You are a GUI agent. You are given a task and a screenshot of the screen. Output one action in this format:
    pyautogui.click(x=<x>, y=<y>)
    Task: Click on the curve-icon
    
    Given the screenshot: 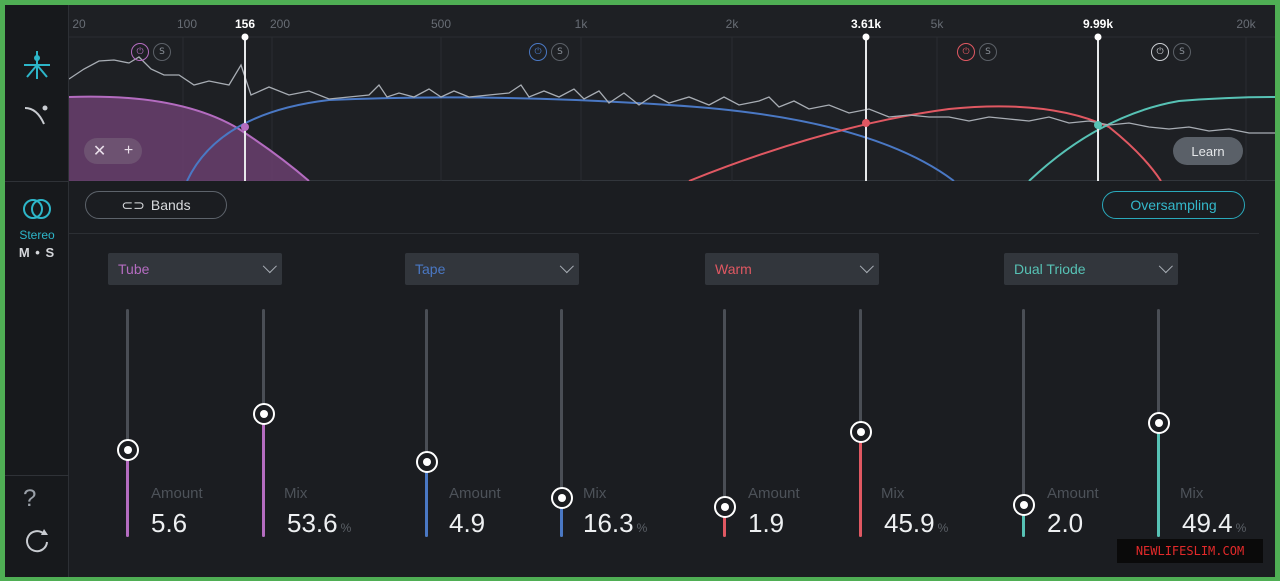 What is the action you would take?
    pyautogui.click(x=37, y=115)
    